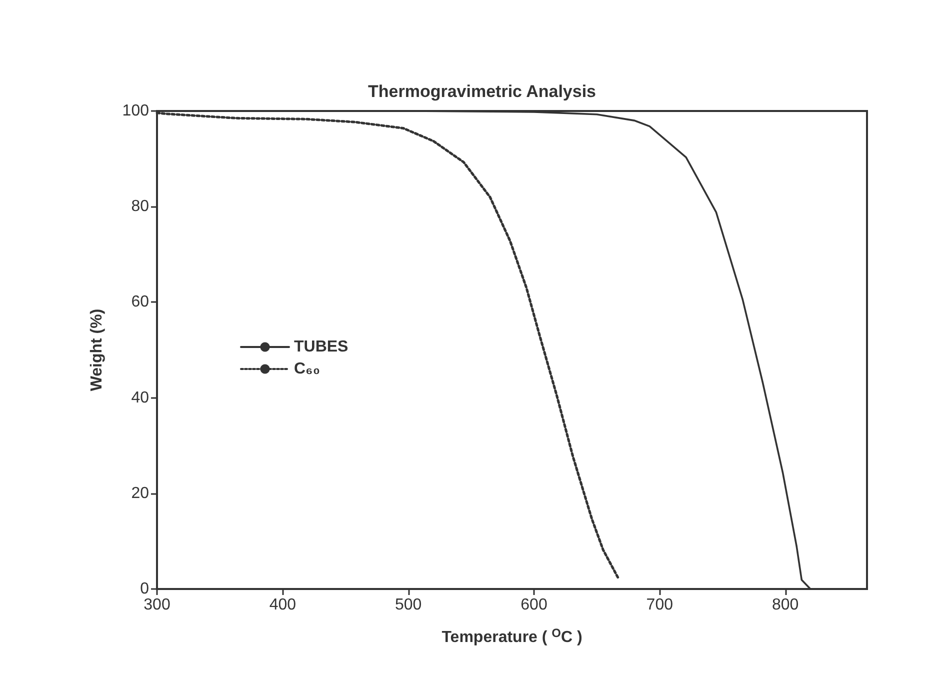  I want to click on x-tick-label: 800, so click(785, 605).